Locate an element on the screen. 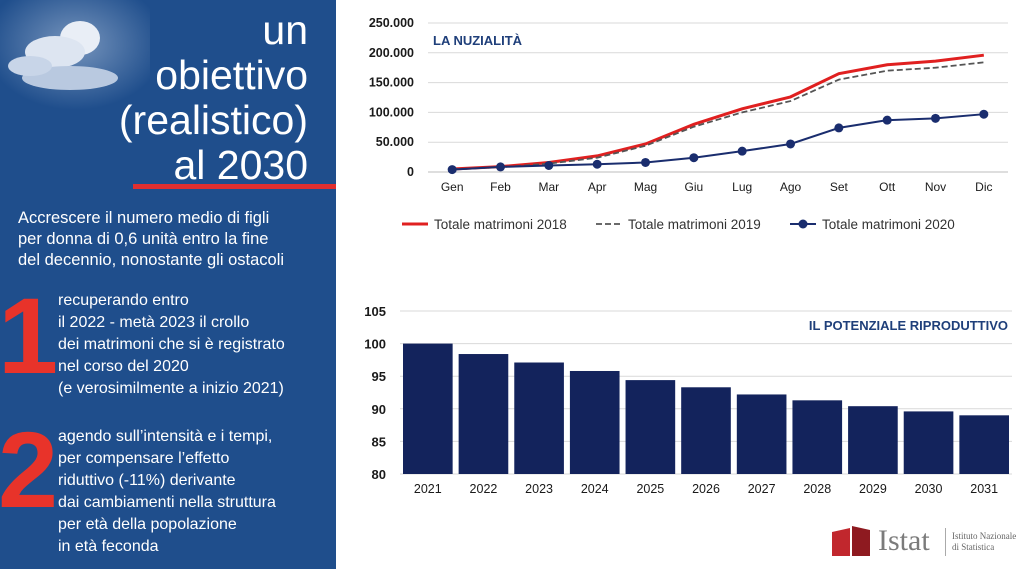 The width and height of the screenshot is (1024, 569). x-tick-label: 2027 is located at coordinates (762, 489).